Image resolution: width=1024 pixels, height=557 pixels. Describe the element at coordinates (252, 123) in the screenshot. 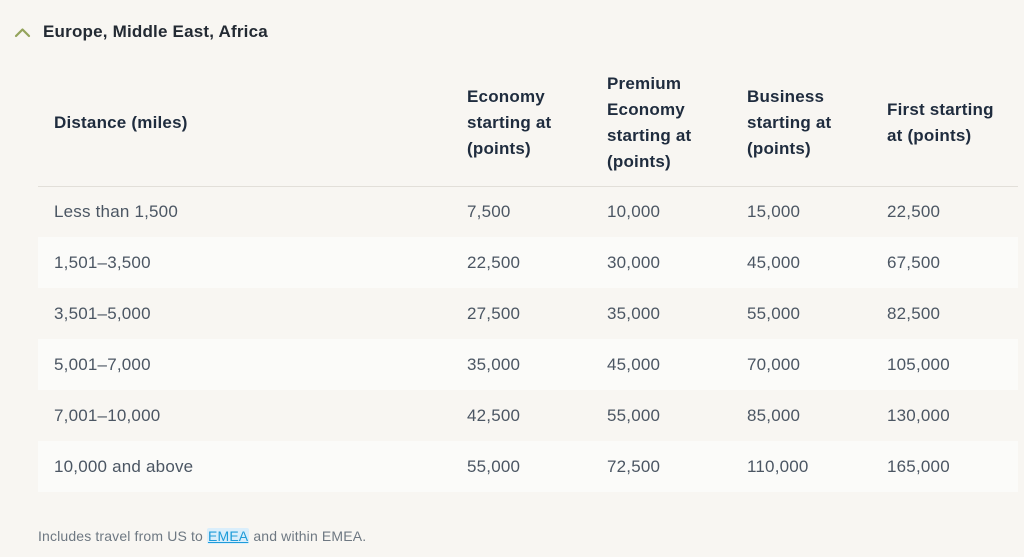

I see `column-header-distance: Distance (miles)` at that location.